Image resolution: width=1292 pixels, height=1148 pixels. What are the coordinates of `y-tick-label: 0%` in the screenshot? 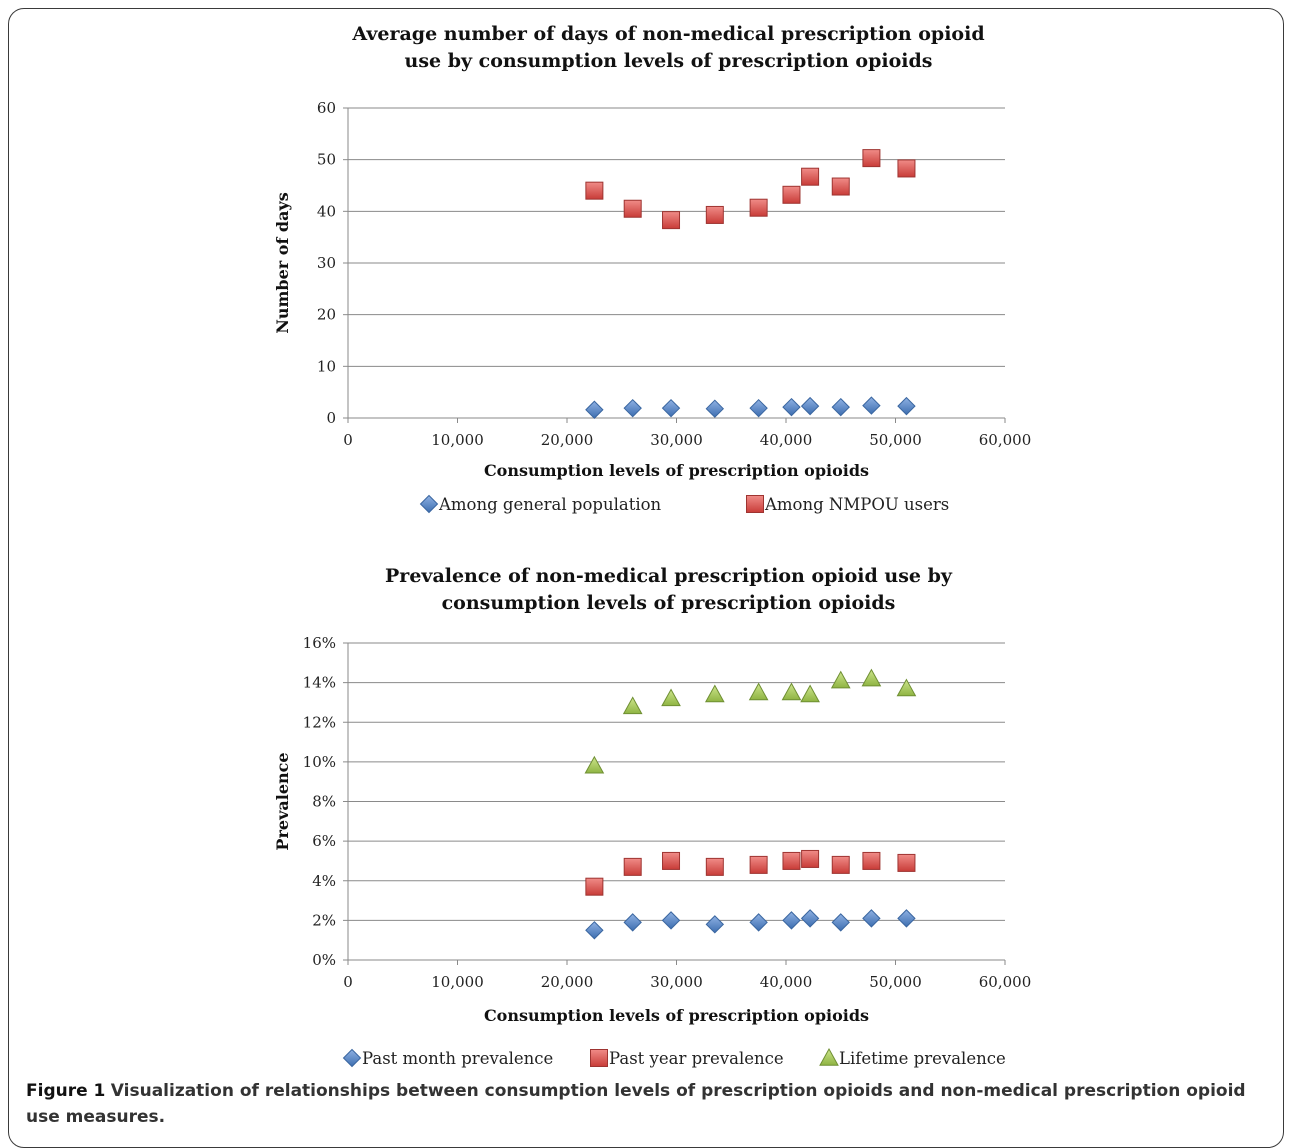 It's located at (324, 960).